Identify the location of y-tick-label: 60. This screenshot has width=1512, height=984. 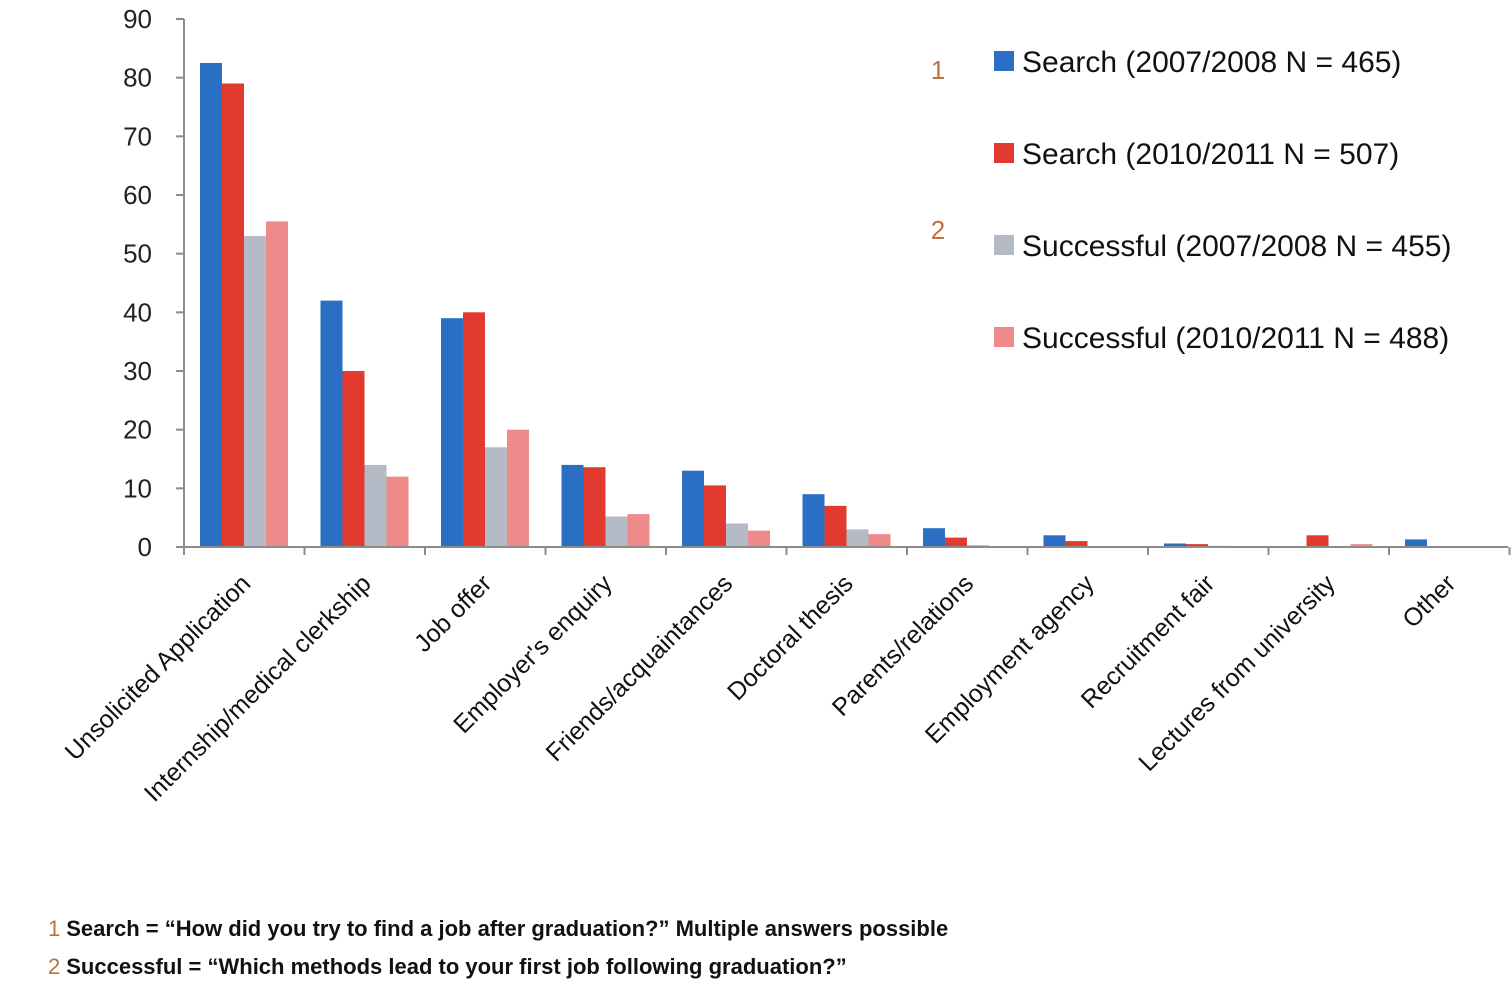
(137, 195).